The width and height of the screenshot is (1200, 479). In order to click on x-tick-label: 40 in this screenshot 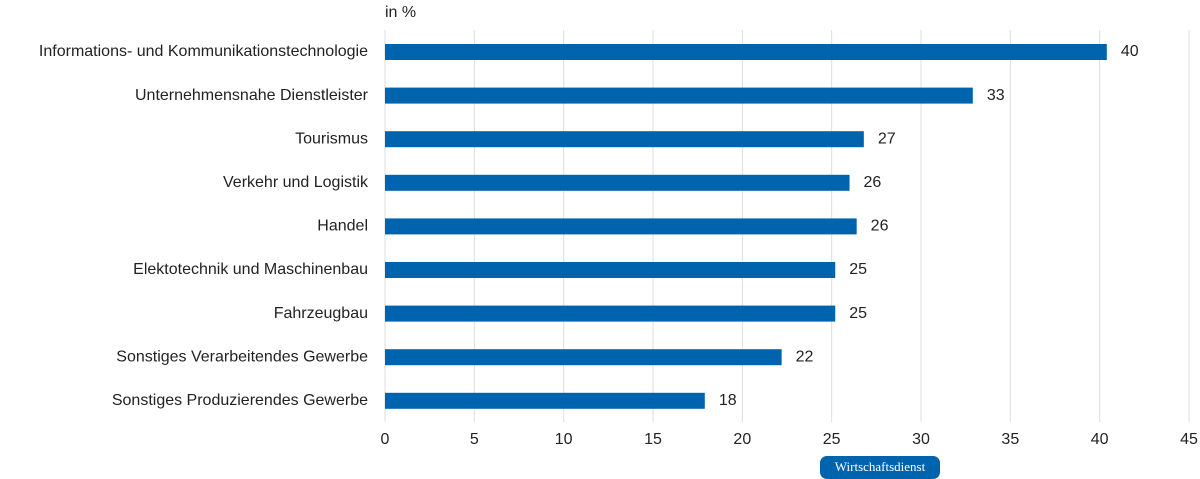, I will do `click(1100, 439)`.